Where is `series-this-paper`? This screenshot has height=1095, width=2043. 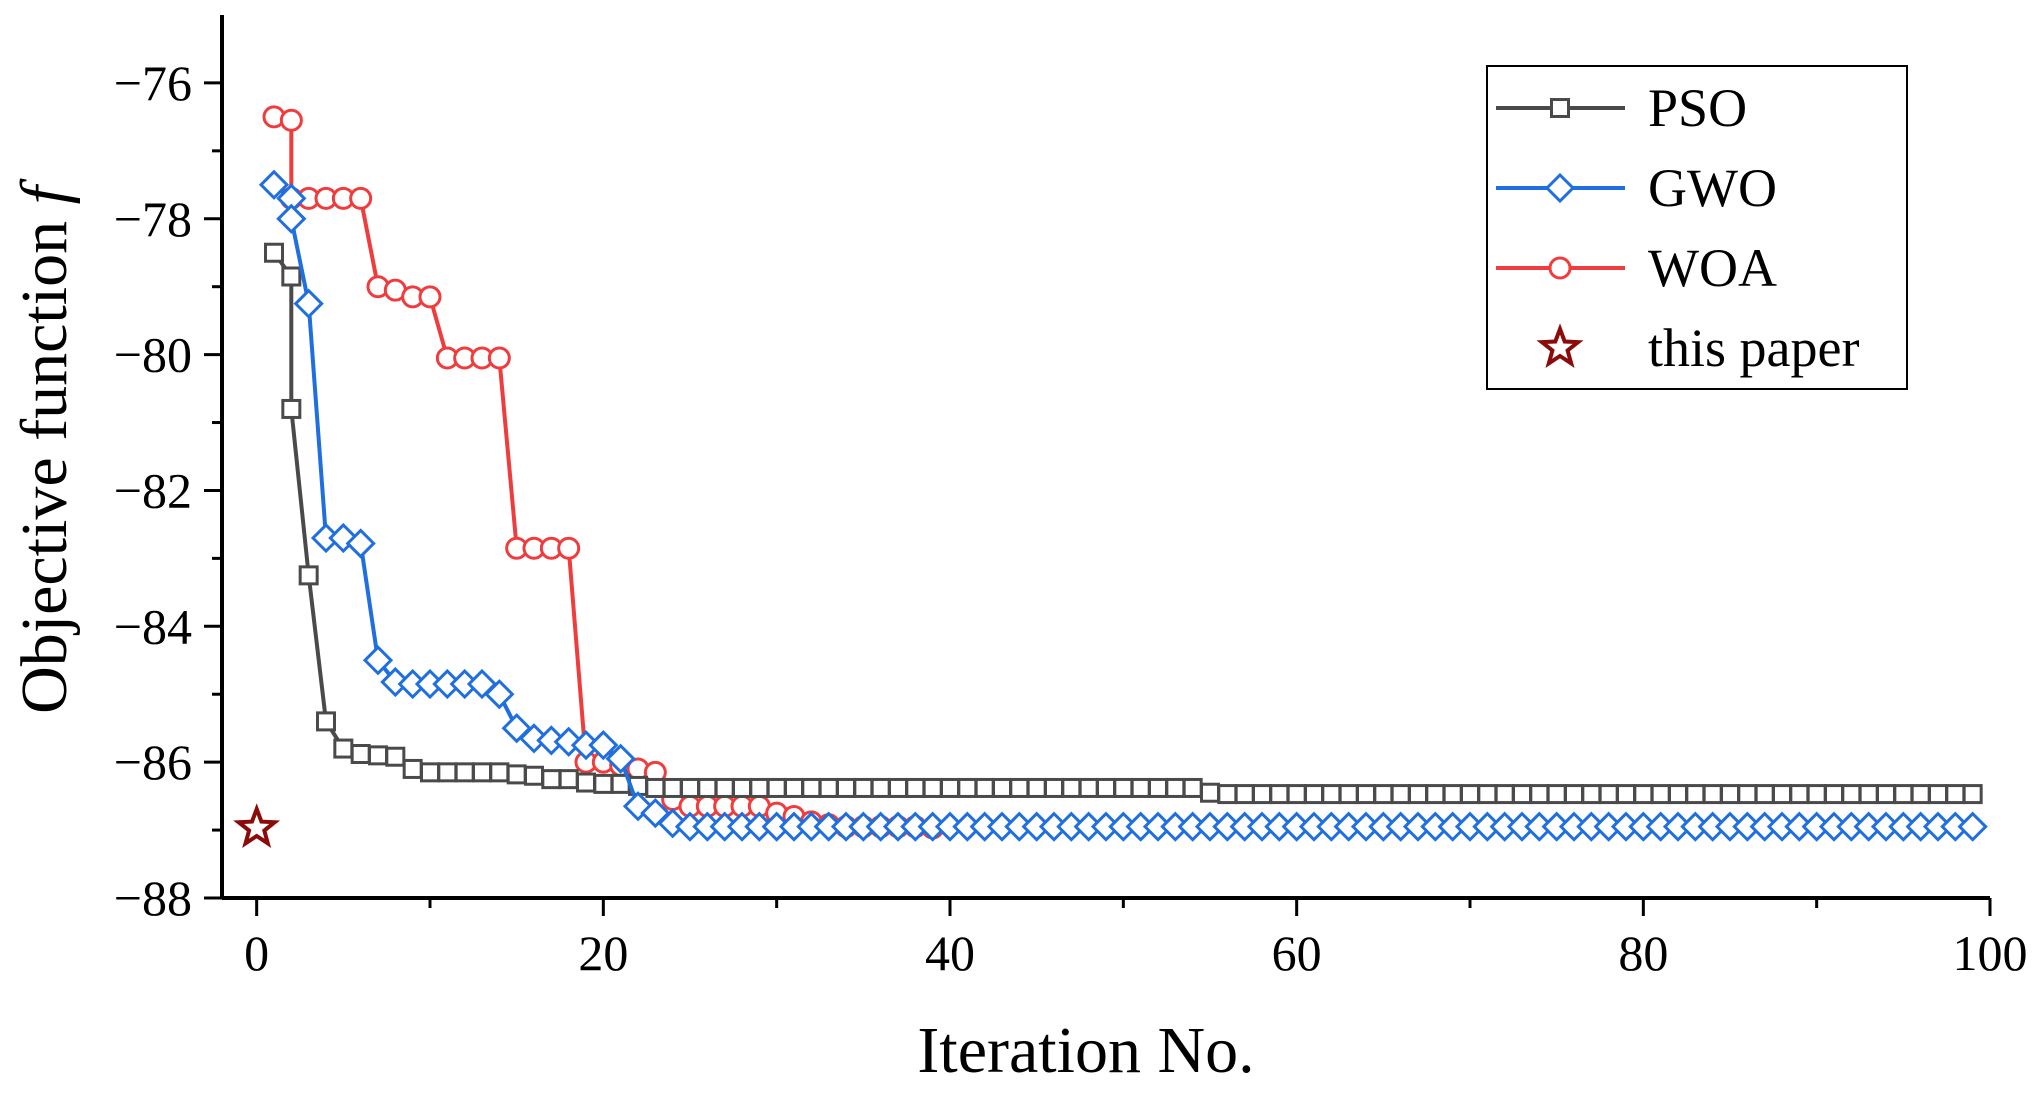
series-this-paper is located at coordinates (257, 826).